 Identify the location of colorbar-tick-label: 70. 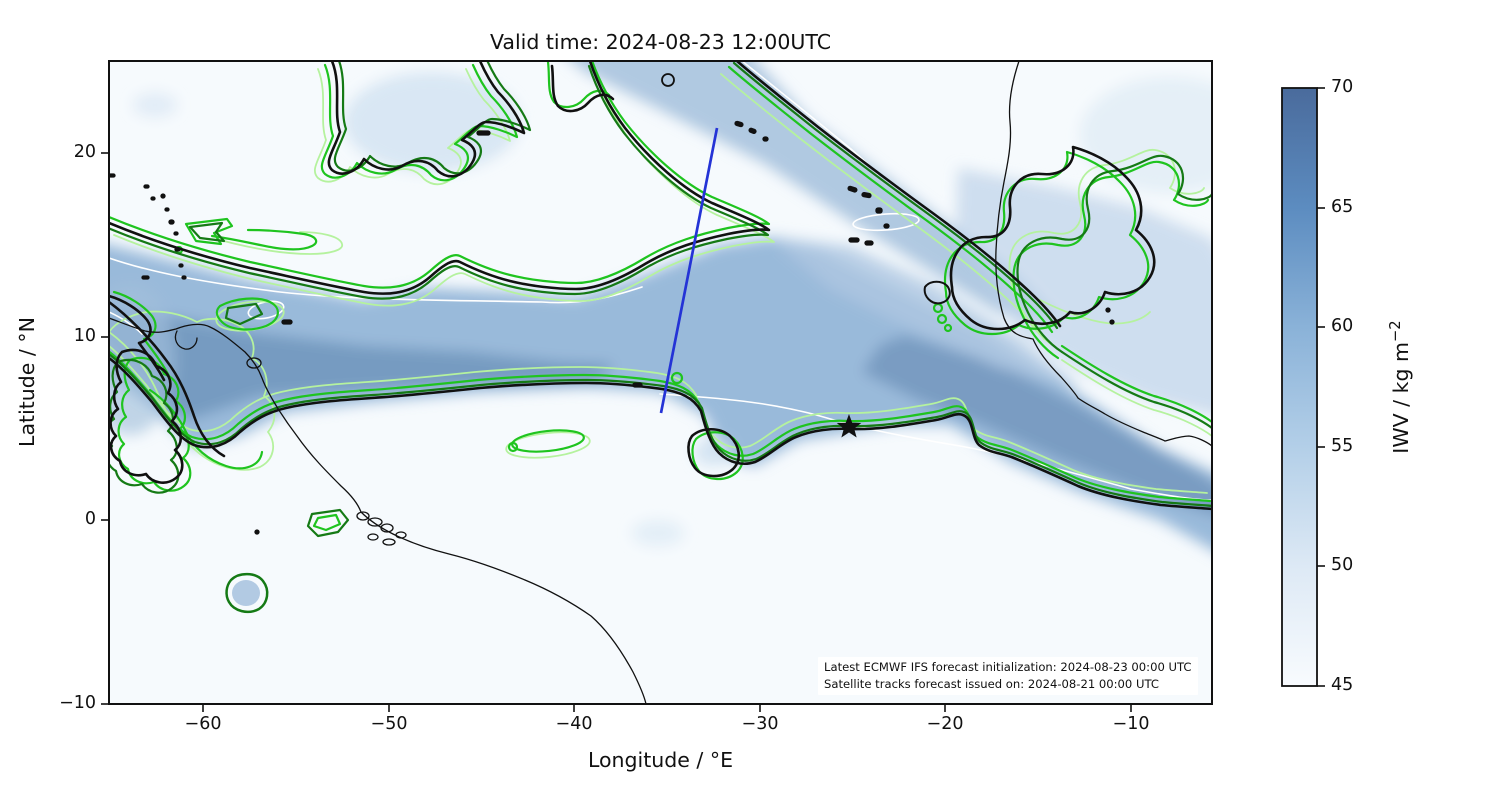
(1342, 87).